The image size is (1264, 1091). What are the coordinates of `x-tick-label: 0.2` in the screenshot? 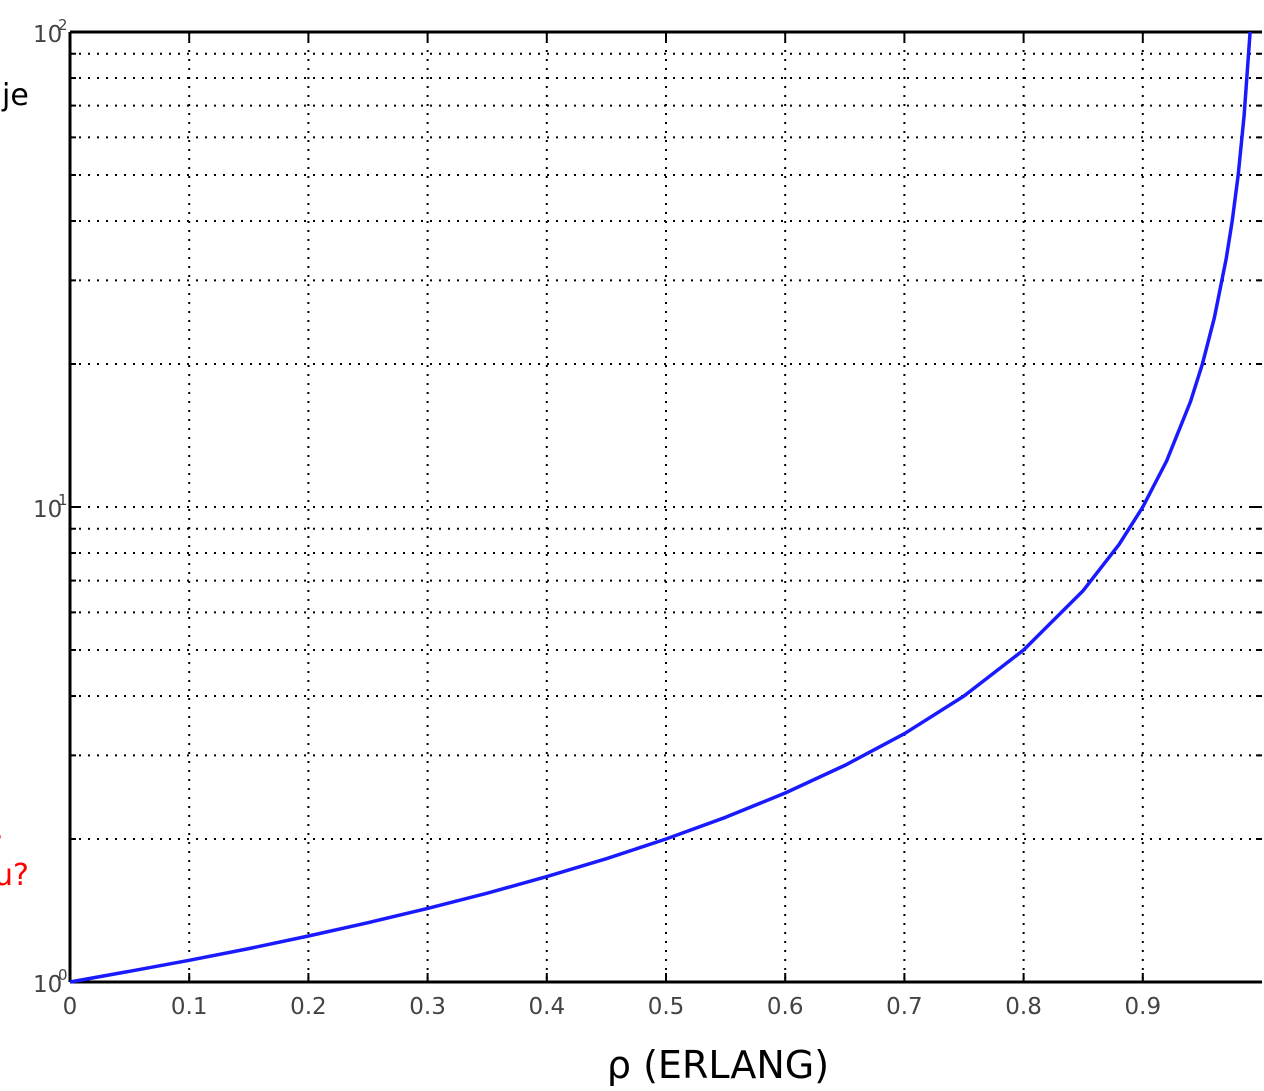 It's located at (308, 1007).